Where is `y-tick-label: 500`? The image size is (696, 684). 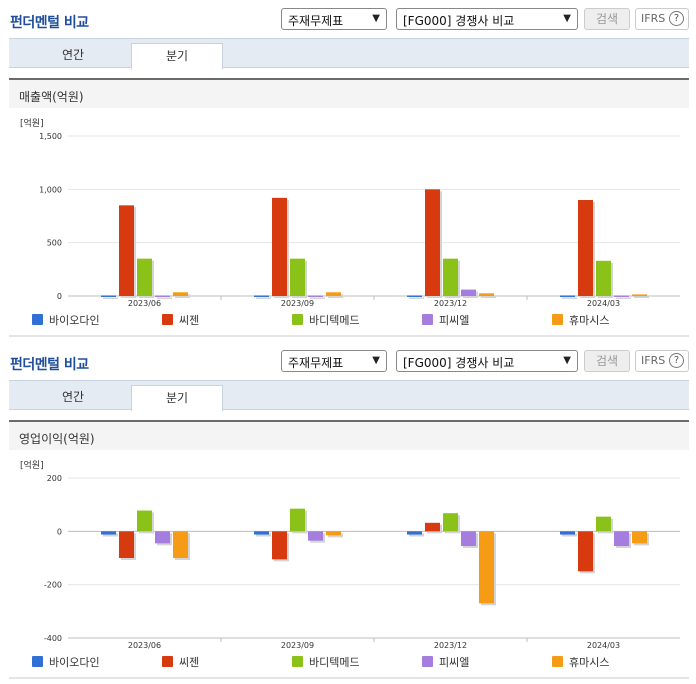 y-tick-label: 500 is located at coordinates (54, 243).